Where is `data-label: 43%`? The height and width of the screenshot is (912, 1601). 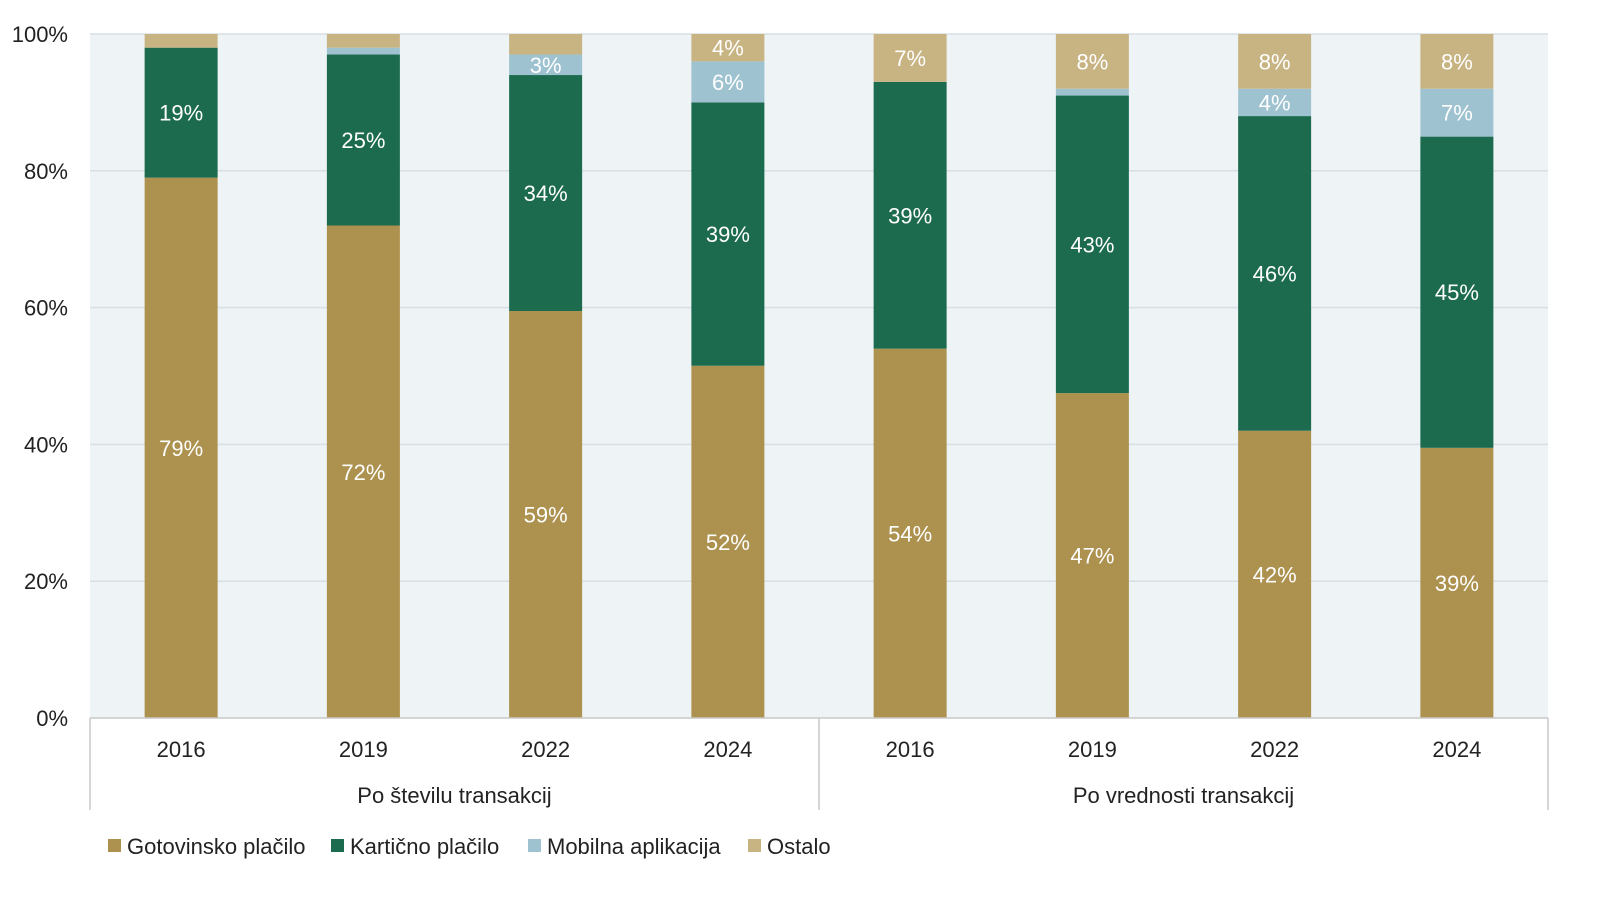
data-label: 43% is located at coordinates (1092, 244).